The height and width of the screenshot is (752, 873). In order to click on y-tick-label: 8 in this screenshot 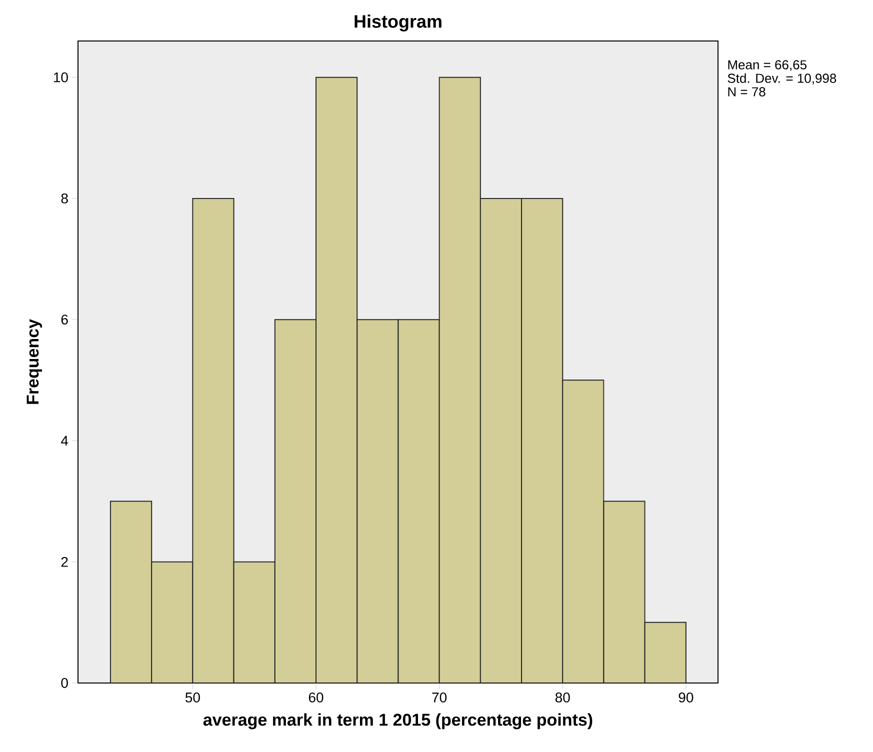, I will do `click(64, 198)`.